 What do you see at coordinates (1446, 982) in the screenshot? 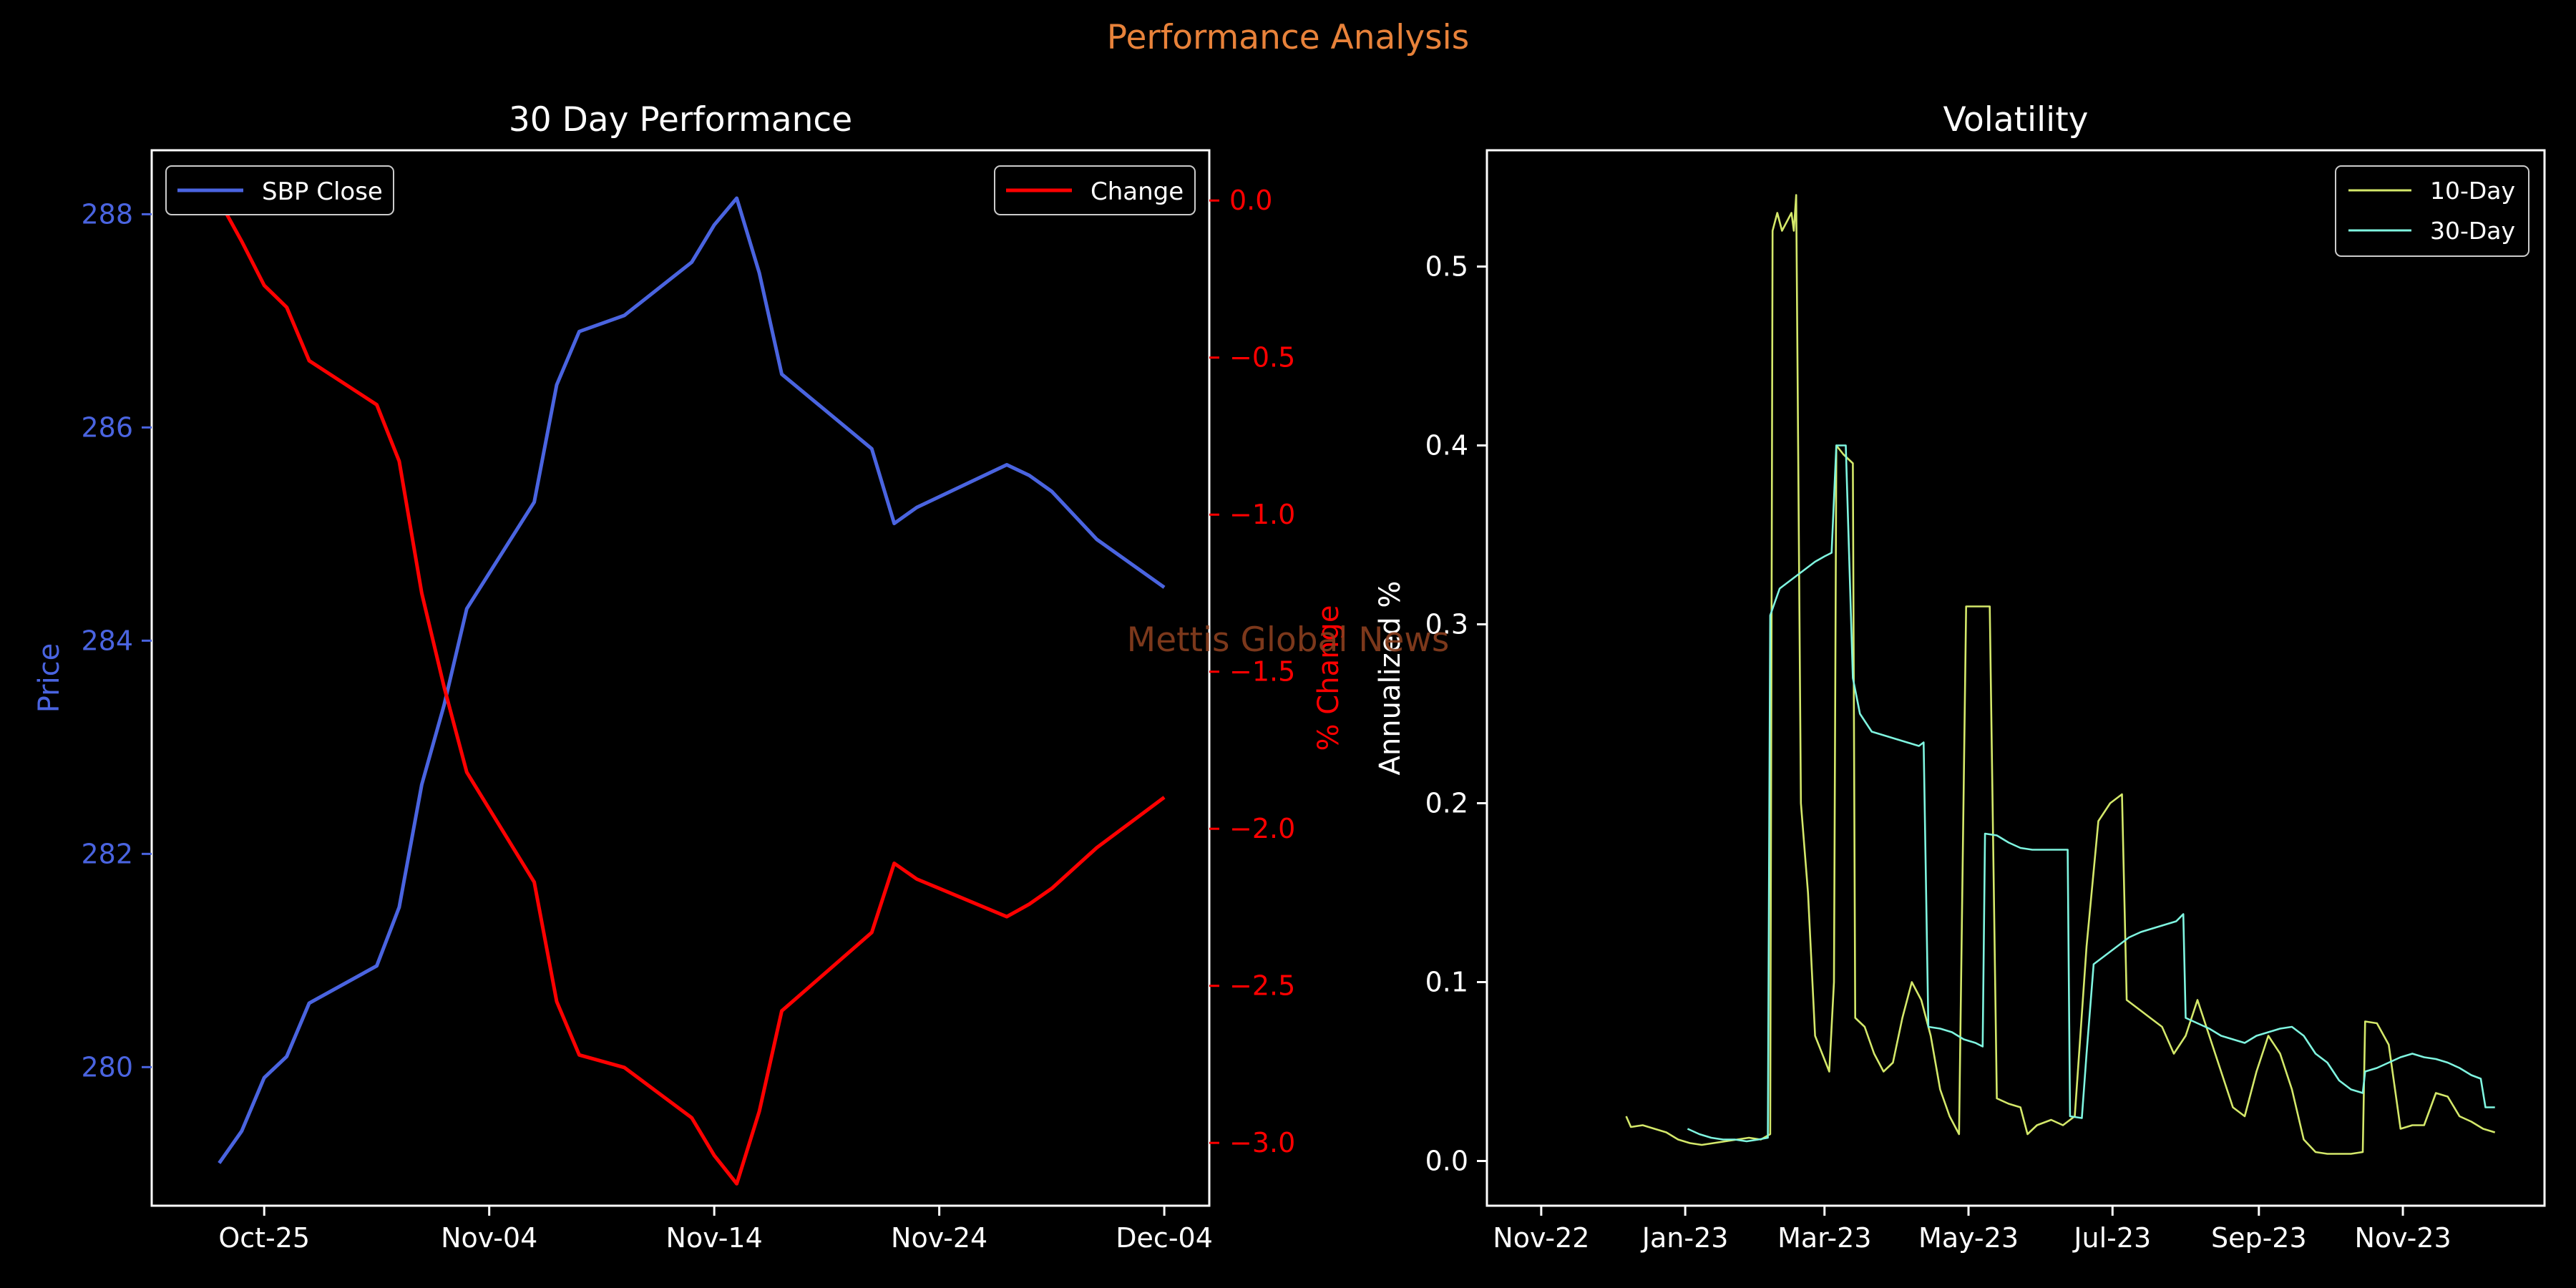
I see `y-tick-label: 0.1` at bounding box center [1446, 982].